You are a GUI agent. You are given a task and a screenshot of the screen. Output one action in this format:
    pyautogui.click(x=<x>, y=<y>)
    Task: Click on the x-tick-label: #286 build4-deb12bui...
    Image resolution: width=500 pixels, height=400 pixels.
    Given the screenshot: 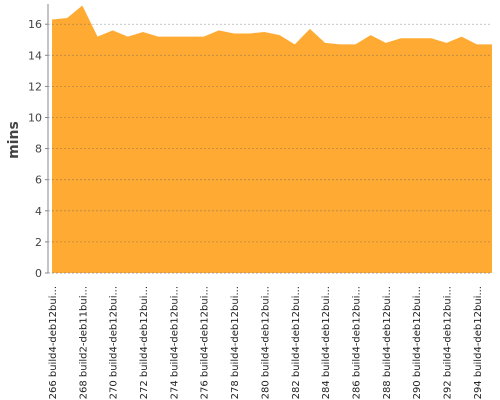 What is the action you would take?
    pyautogui.click(x=356, y=343)
    